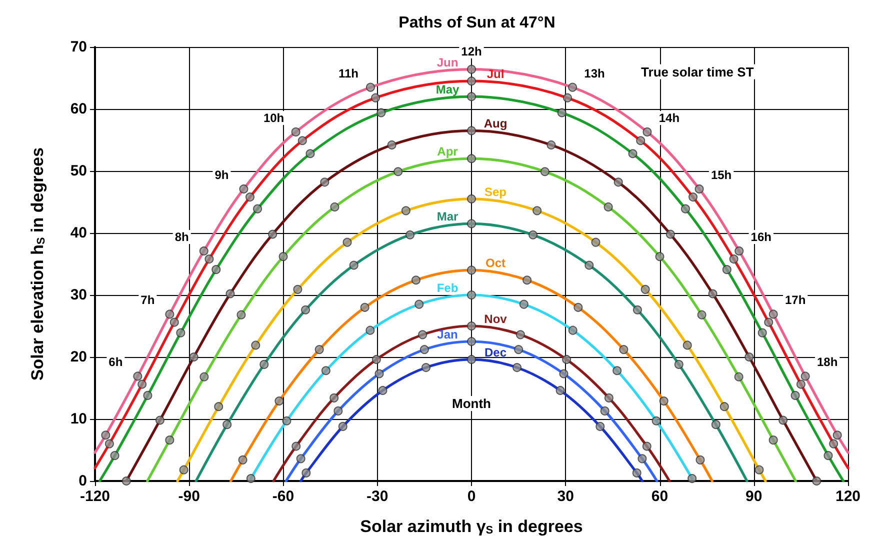 The width and height of the screenshot is (871, 554). I want to click on y-tick-label: 10, so click(78, 419).